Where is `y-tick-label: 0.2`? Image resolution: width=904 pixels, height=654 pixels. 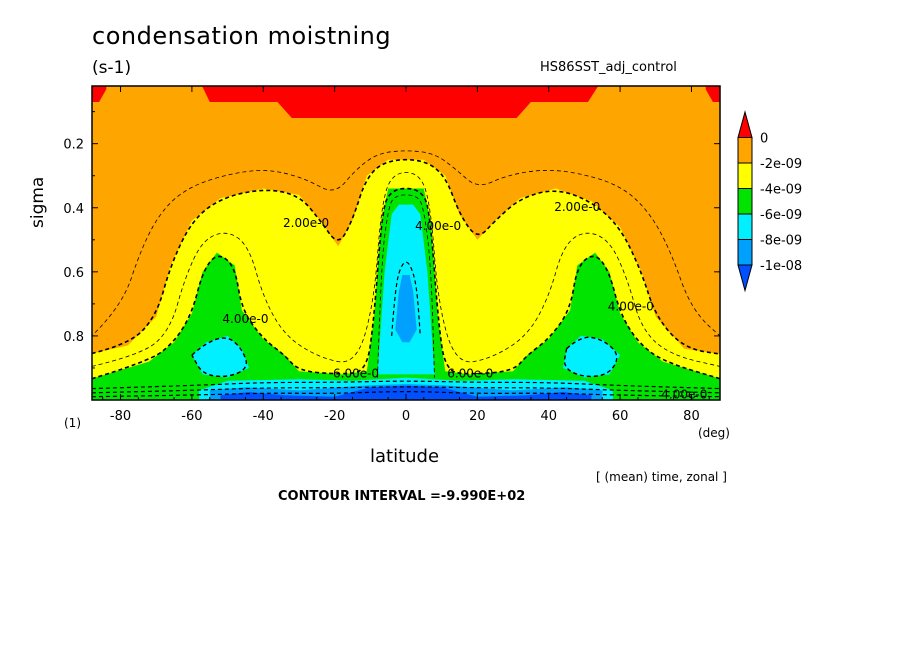 y-tick-label: 0.2 is located at coordinates (73, 145).